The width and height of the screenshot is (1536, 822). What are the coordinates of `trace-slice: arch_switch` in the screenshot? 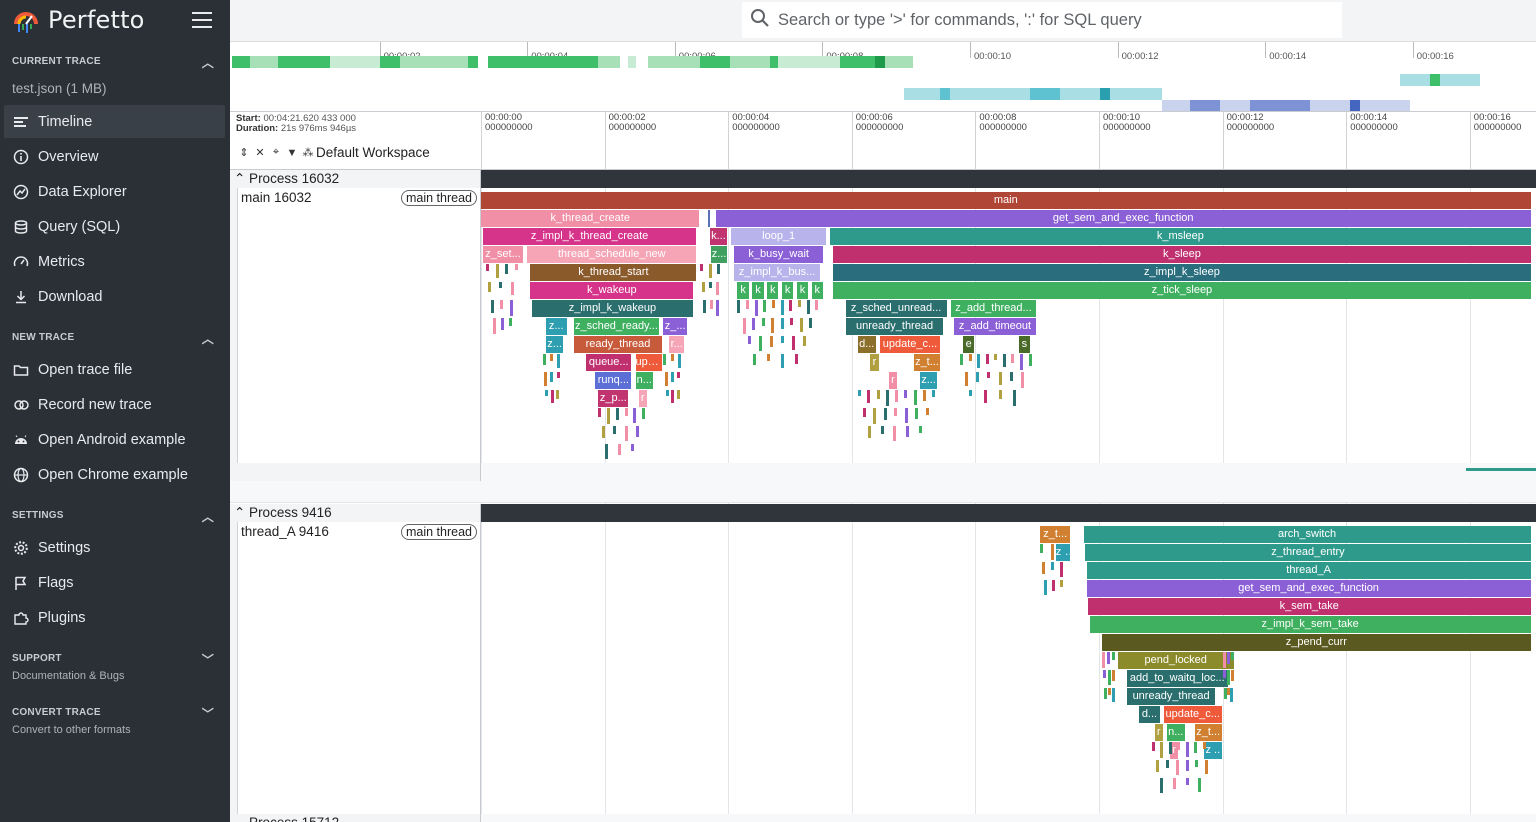 It's located at (1307, 534).